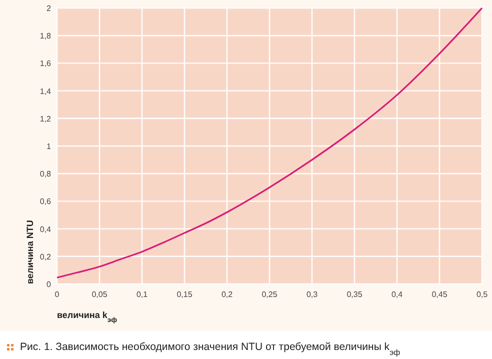 This screenshot has width=492, height=359. I want to click on x-tick-label: 0,2, so click(227, 294).